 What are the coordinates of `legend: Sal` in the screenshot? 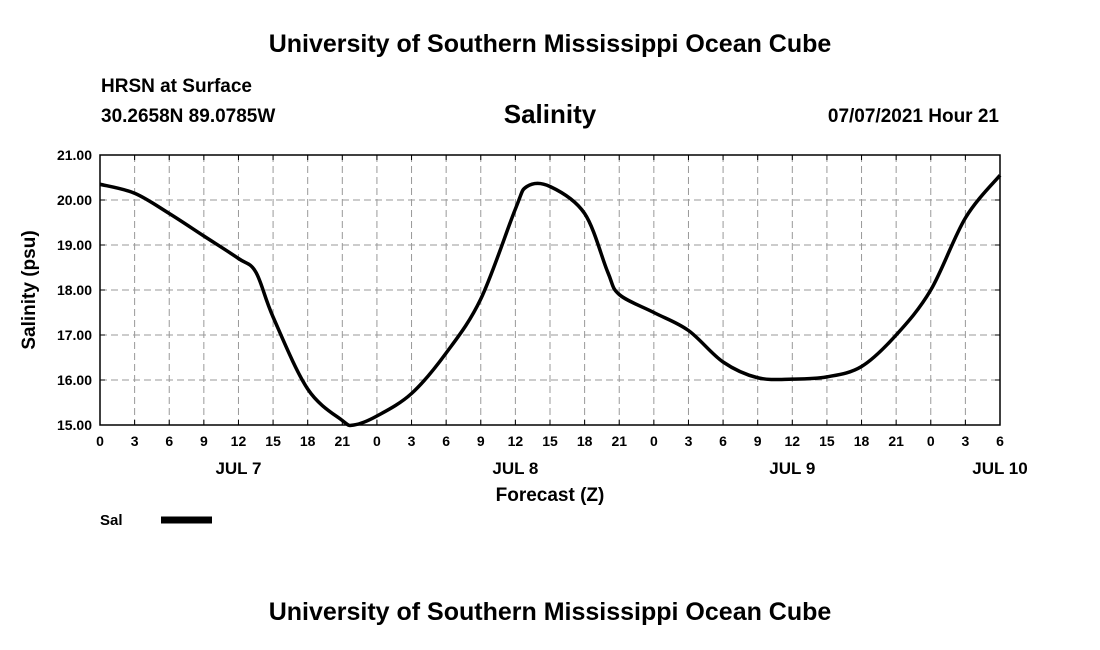 It's located at (156, 520).